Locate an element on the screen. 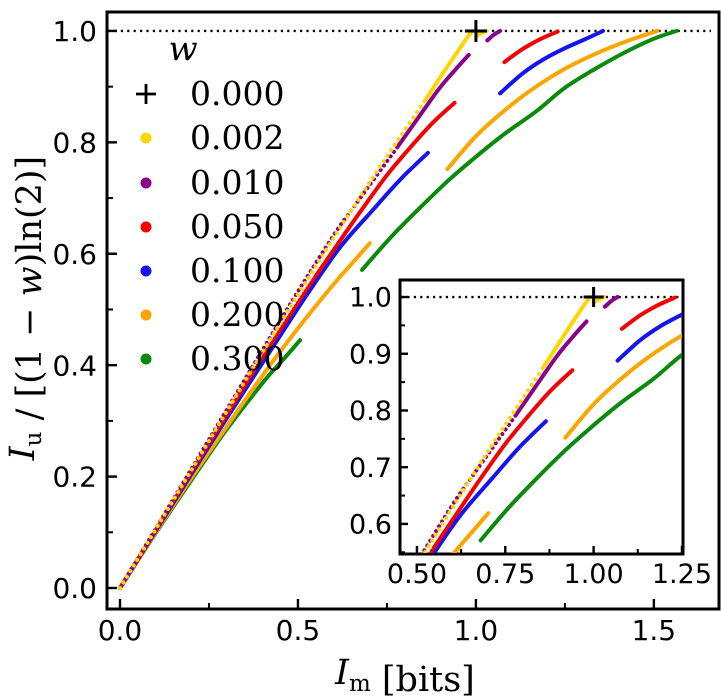  legend-label: 0.000 is located at coordinates (237, 93).